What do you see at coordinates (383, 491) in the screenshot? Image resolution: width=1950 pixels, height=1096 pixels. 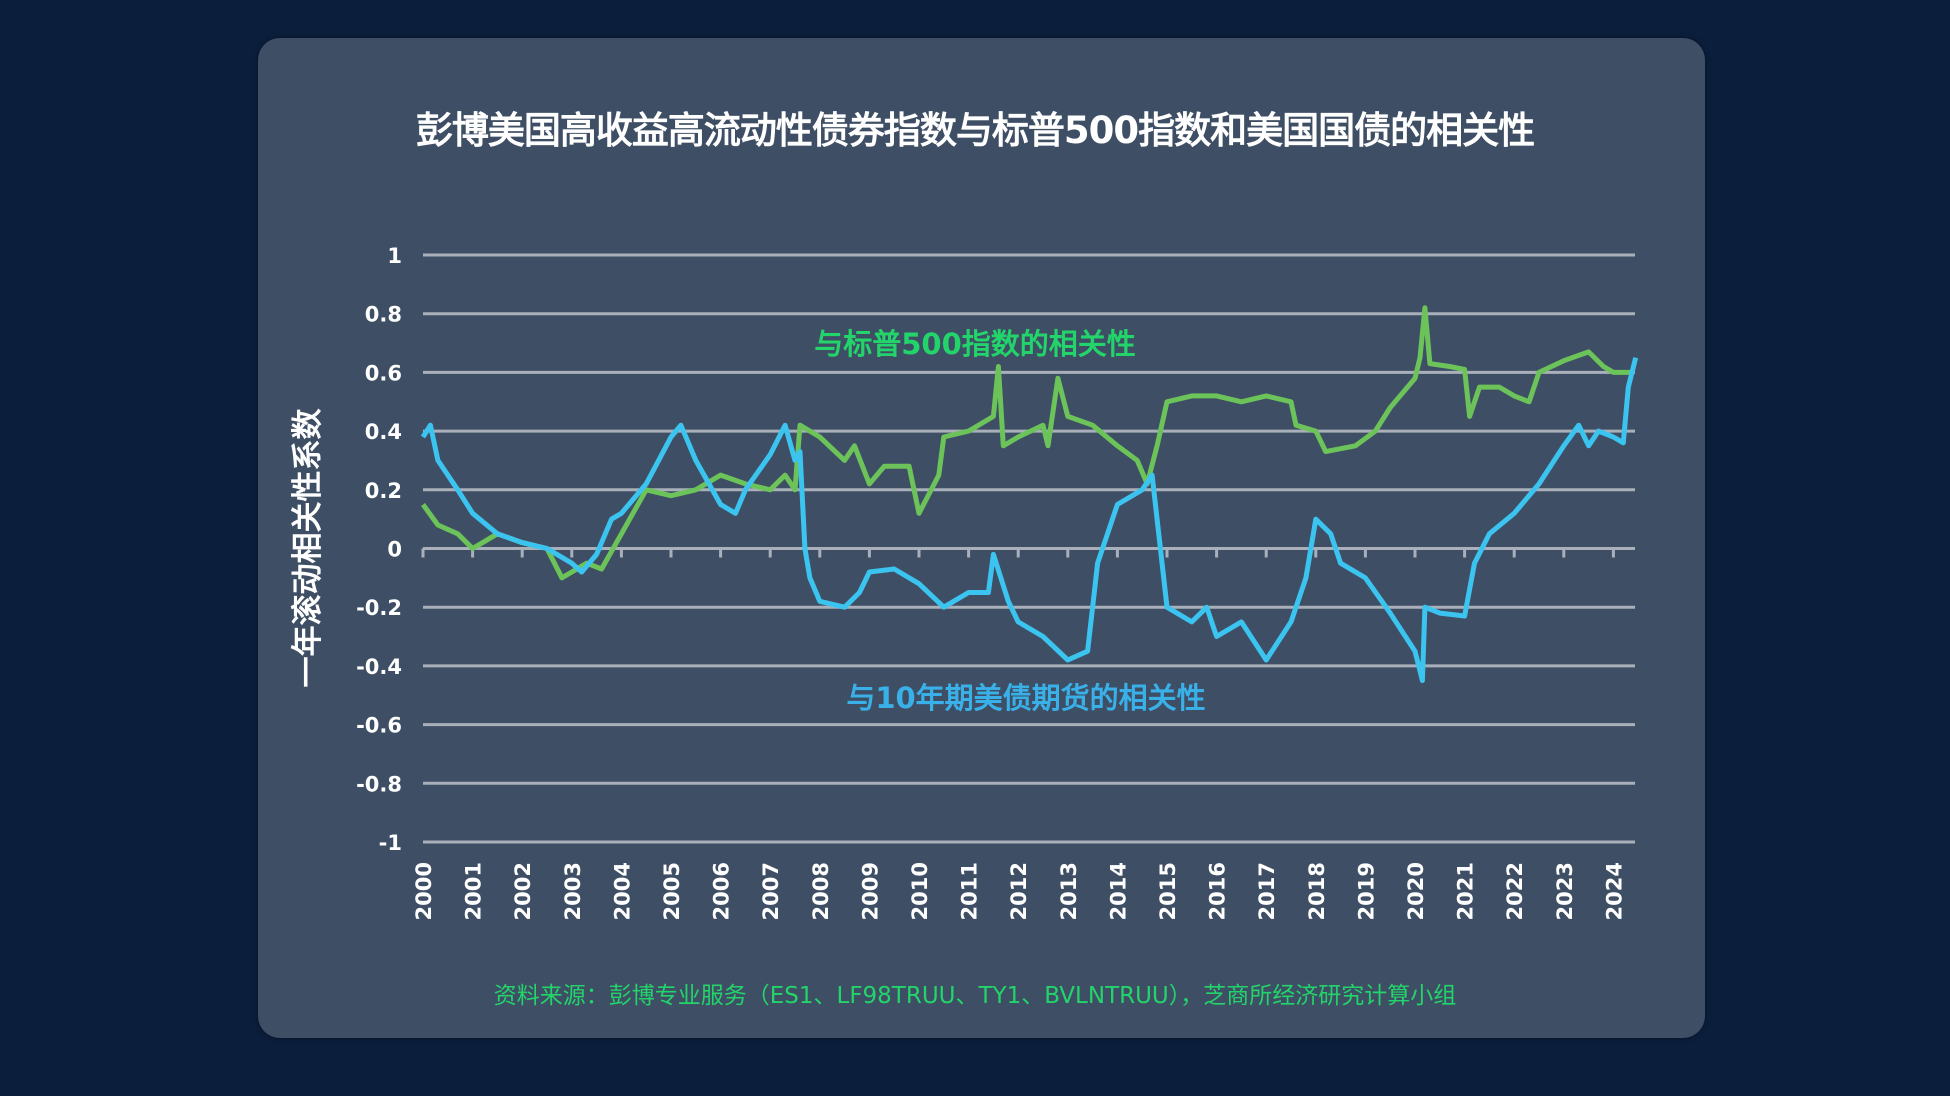 I see `y-tick-label: 0.2` at bounding box center [383, 491].